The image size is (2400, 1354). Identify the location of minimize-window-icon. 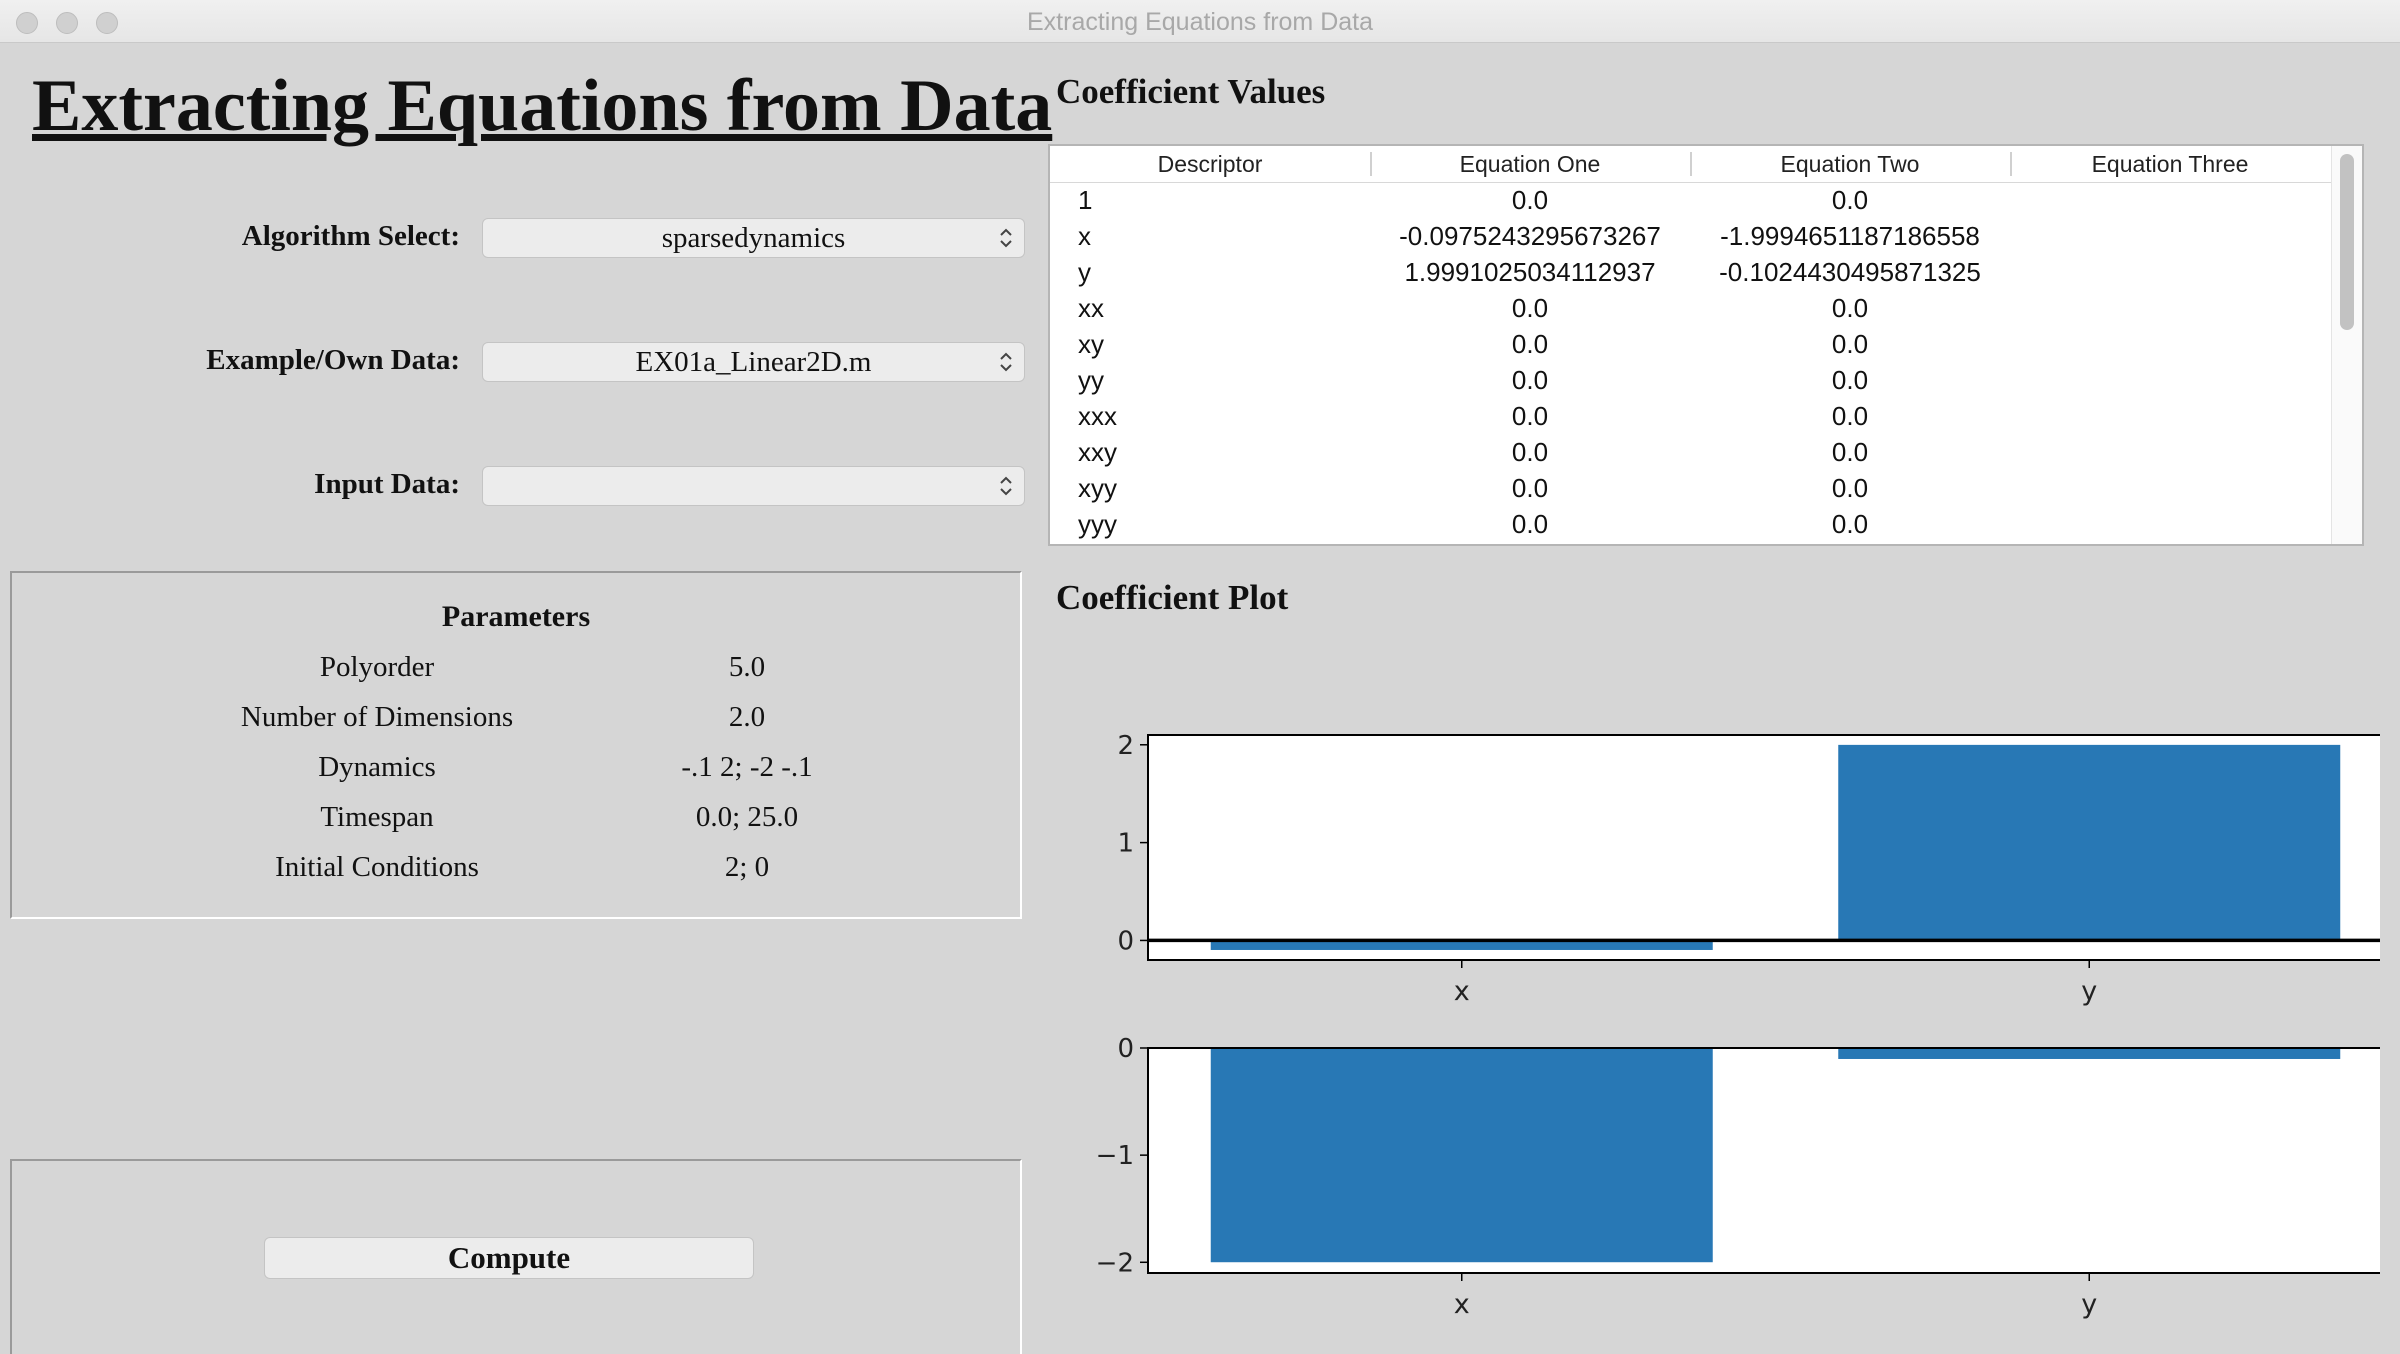
(67, 23).